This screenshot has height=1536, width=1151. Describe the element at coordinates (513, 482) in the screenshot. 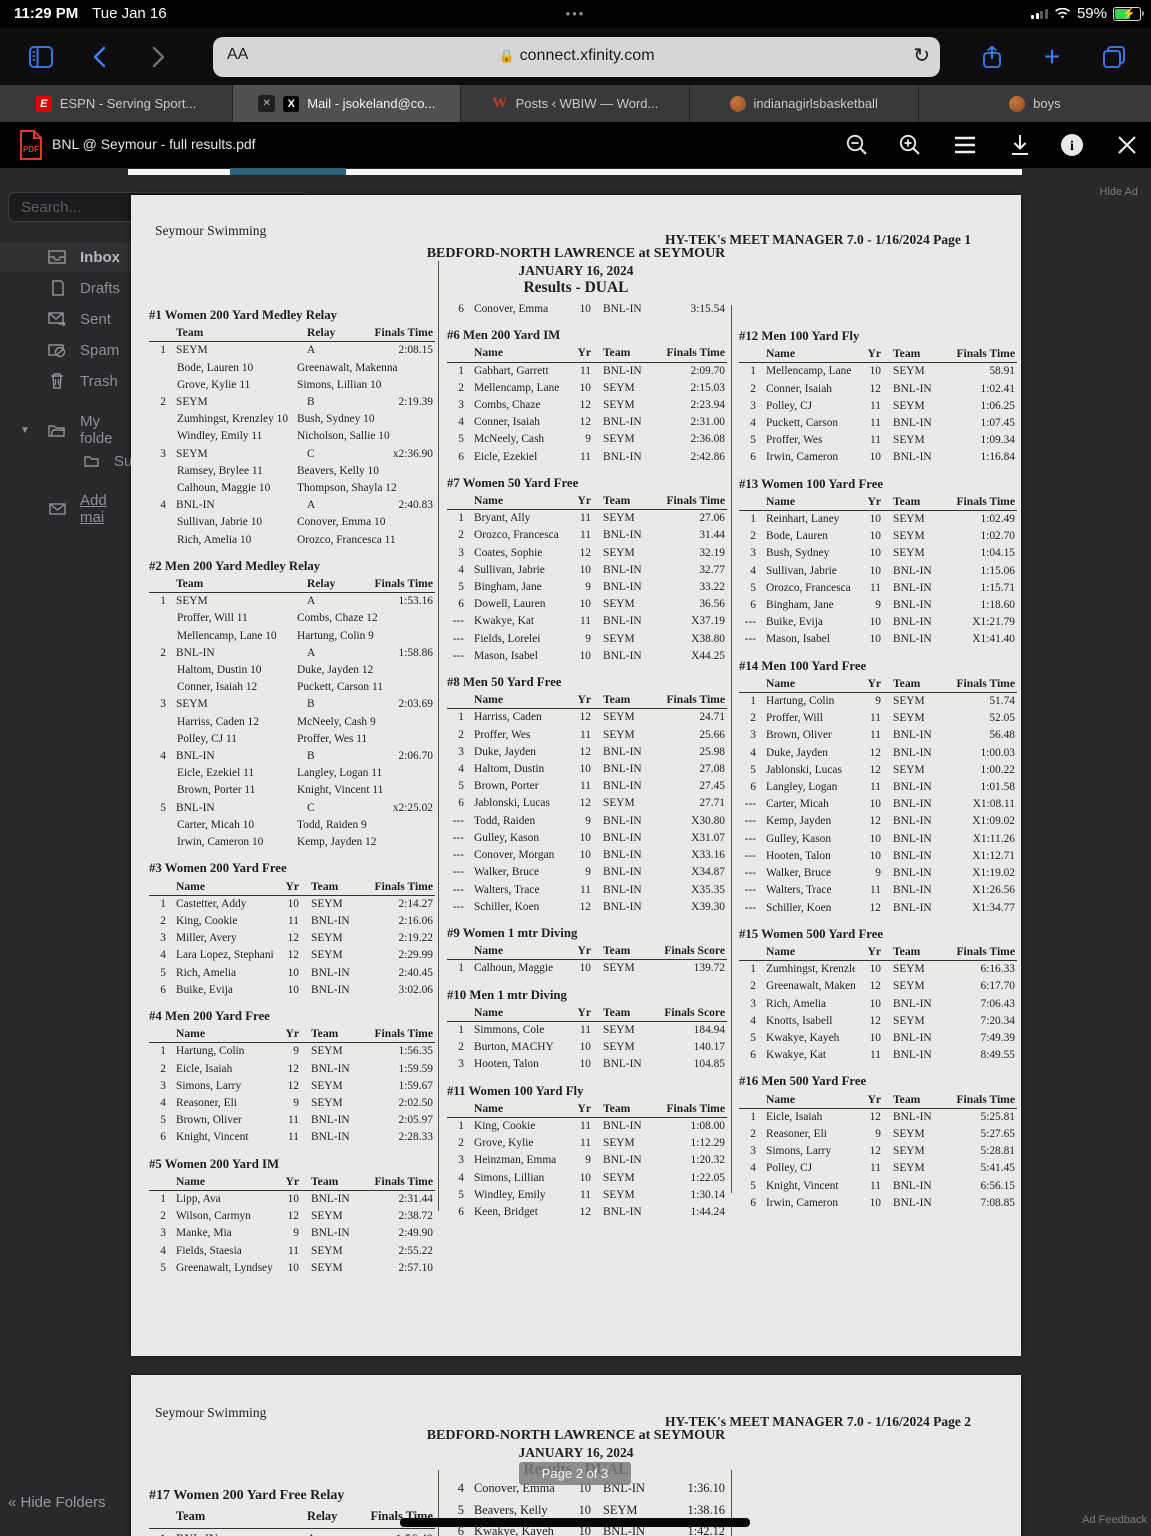

I see `event-title: #7 Women 50 Yard Free` at that location.